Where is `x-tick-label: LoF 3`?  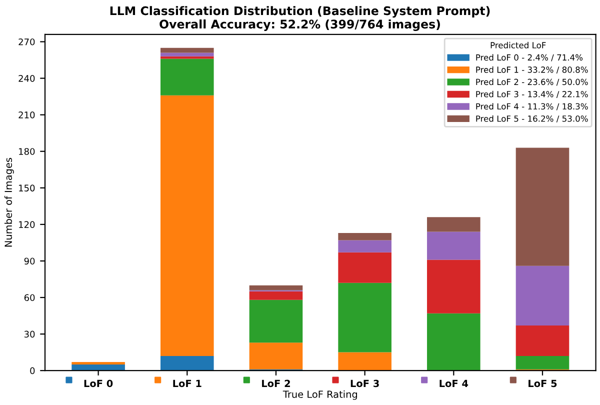 x-tick-label: LoF 3 is located at coordinates (364, 384).